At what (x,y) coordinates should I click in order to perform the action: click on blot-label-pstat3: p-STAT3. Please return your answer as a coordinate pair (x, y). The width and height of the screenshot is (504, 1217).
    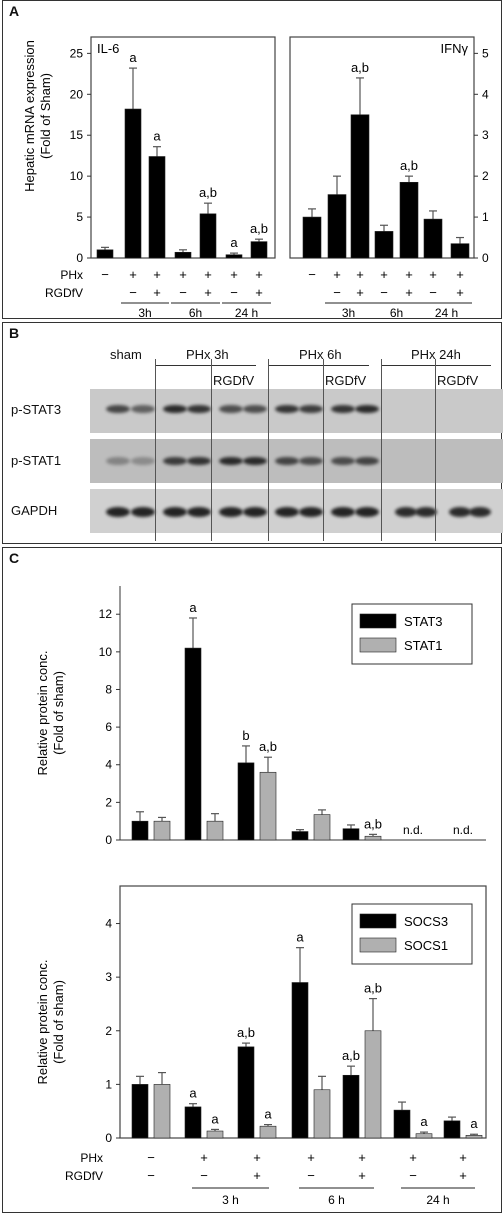
    Looking at the image, I should click on (36, 409).